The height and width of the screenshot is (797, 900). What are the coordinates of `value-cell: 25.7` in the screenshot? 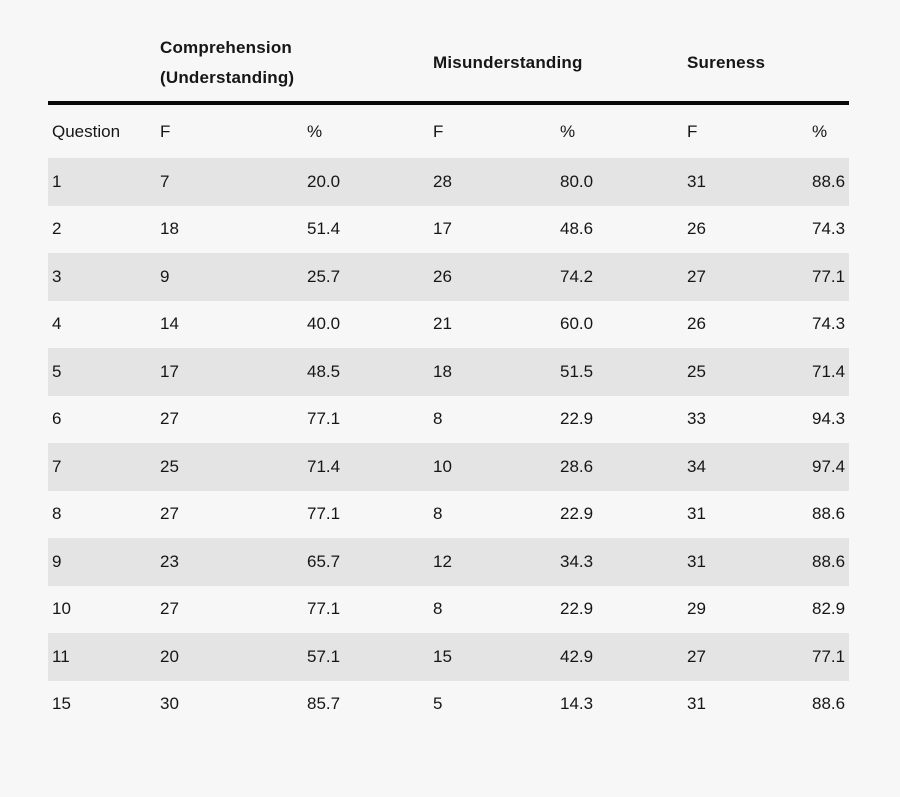 It's located at (324, 276).